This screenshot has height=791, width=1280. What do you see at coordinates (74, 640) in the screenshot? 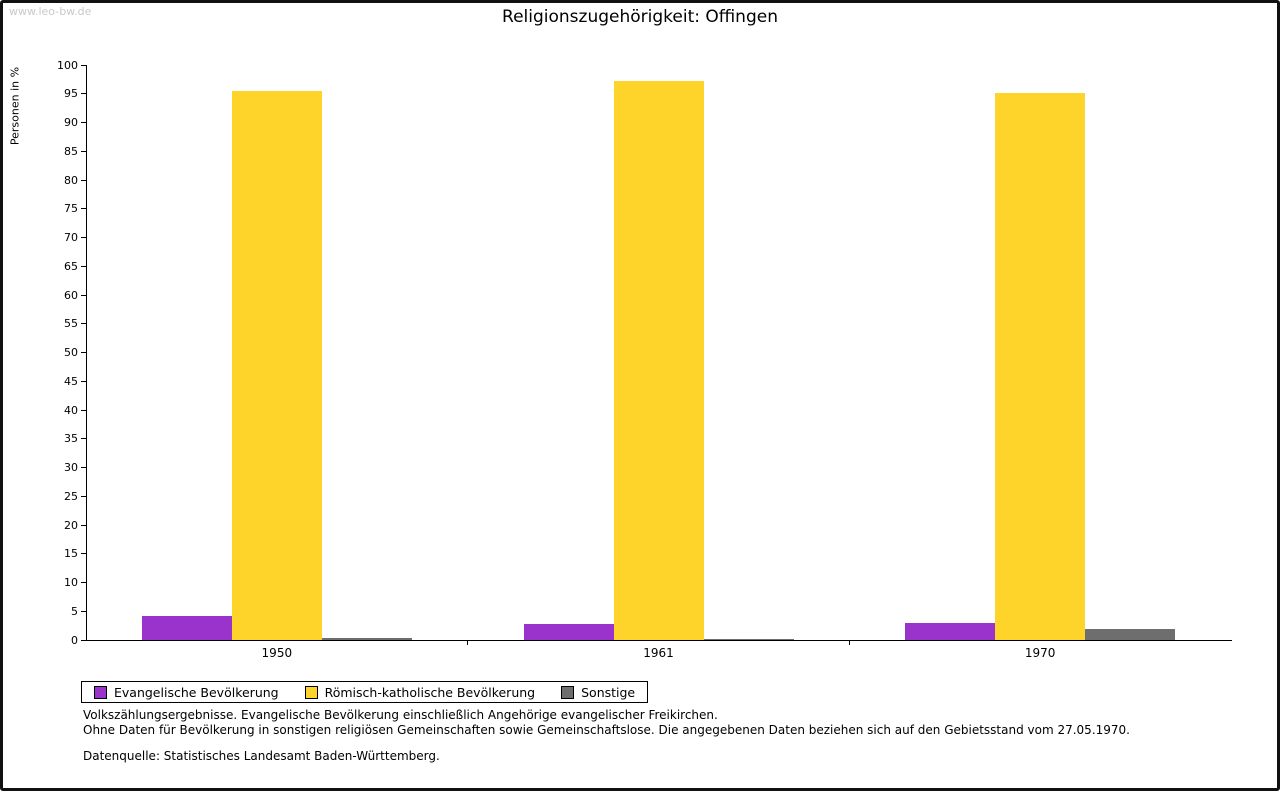
I see `y-axis-tick-label: 0` at bounding box center [74, 640].